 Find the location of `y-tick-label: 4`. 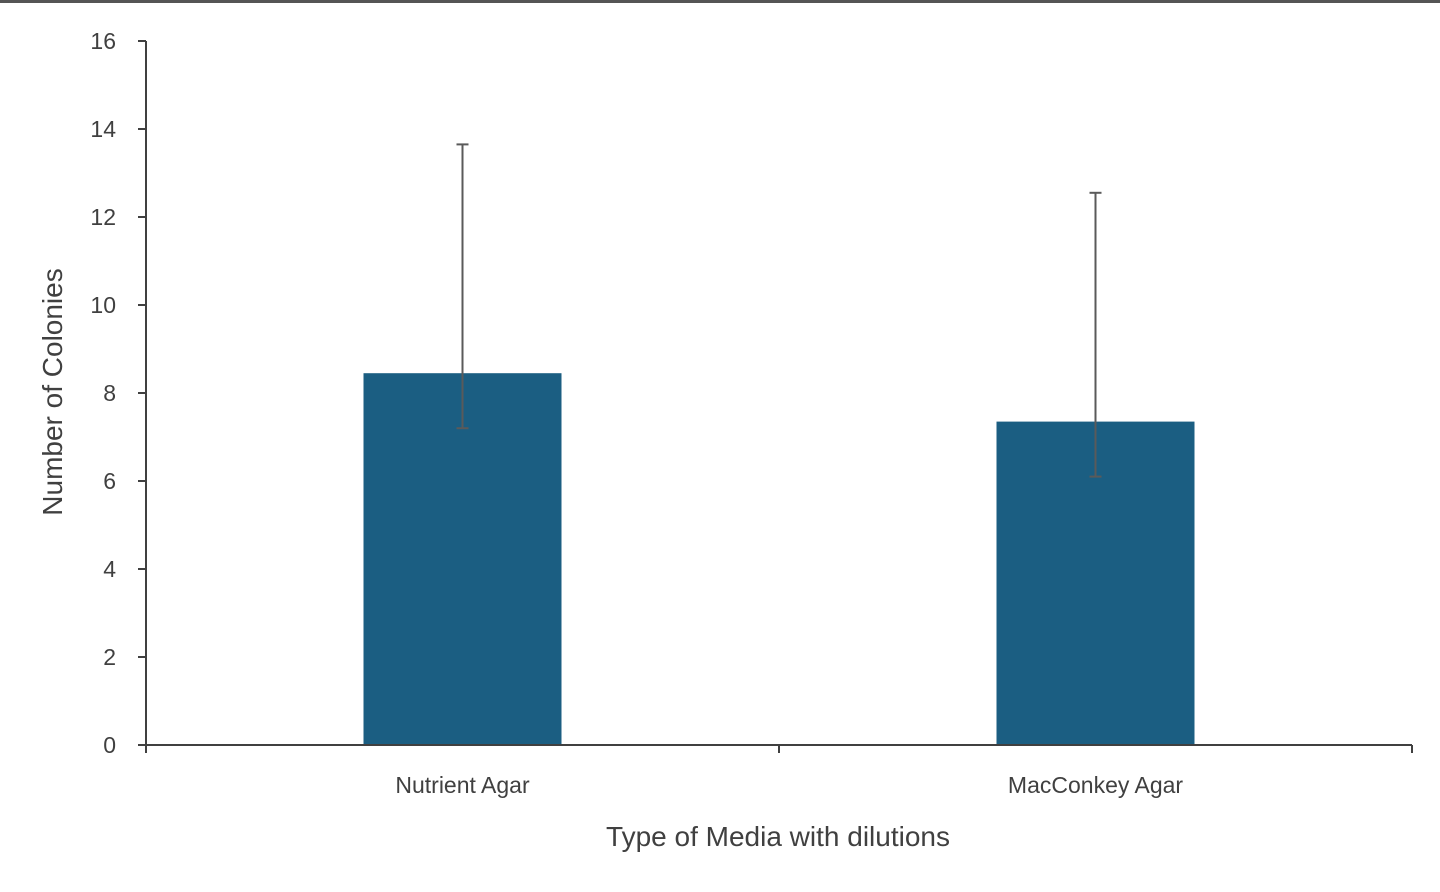

y-tick-label: 4 is located at coordinates (109, 569).